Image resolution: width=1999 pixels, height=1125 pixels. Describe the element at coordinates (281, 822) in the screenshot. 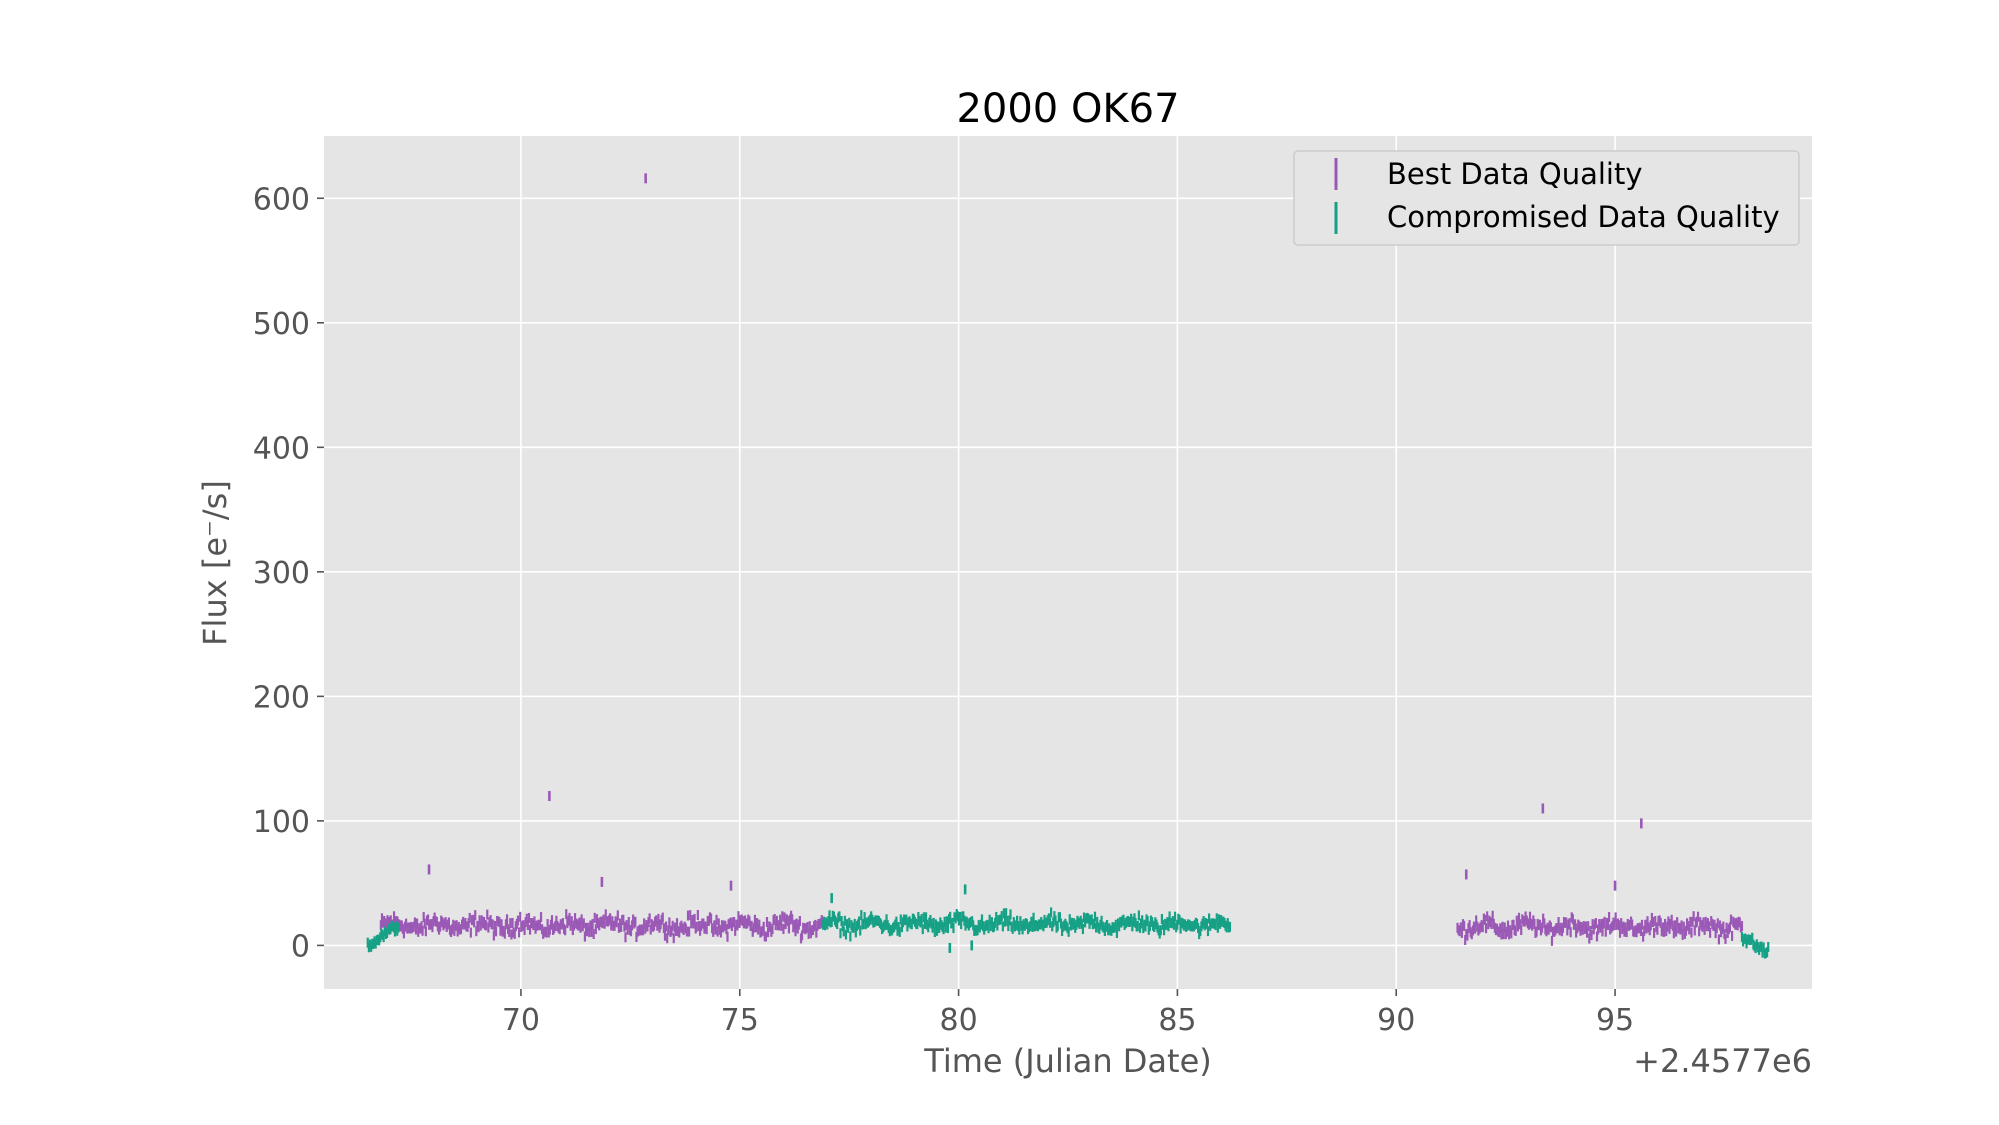

I see `y-tick-label: 100` at that location.